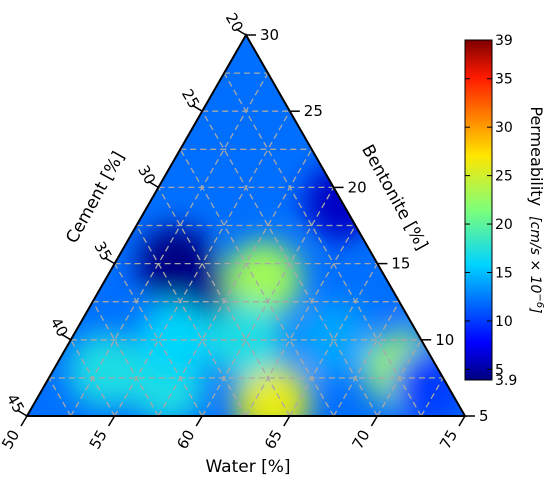  I want to click on bentonite-tick-label: 25, so click(313, 111).